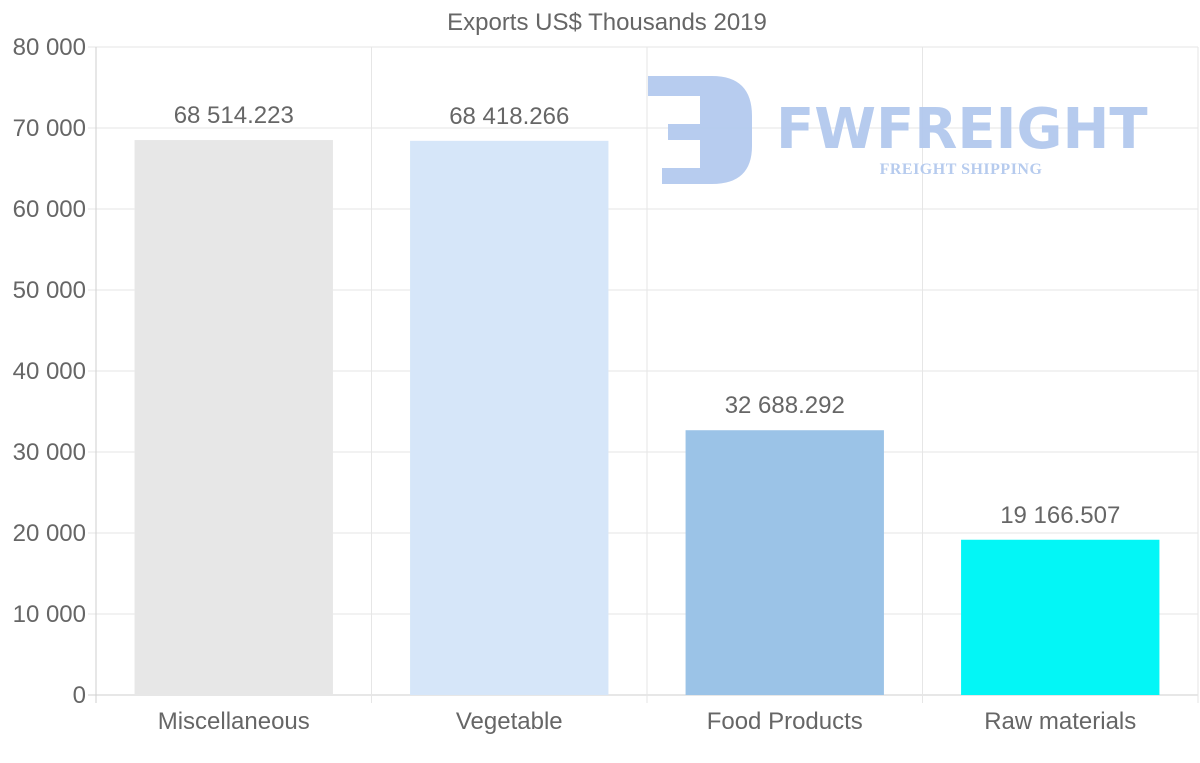  I want to click on y-tick-label: 20 000, so click(49, 533).